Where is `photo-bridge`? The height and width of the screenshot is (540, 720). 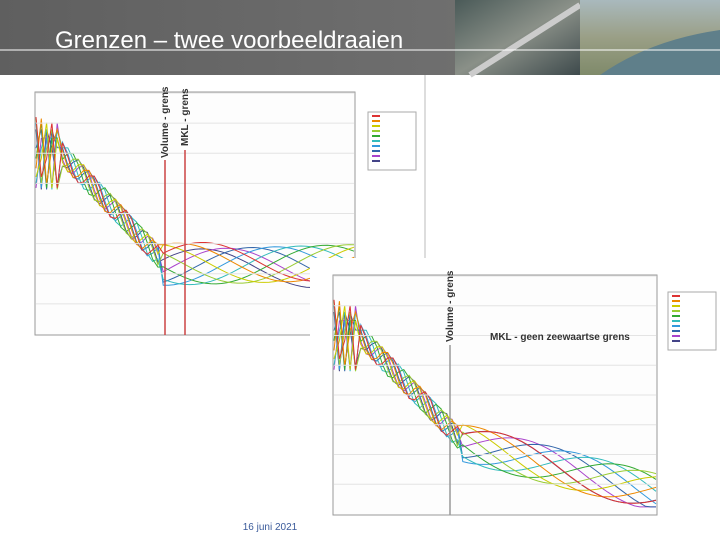
photo-bridge is located at coordinates (525, 40).